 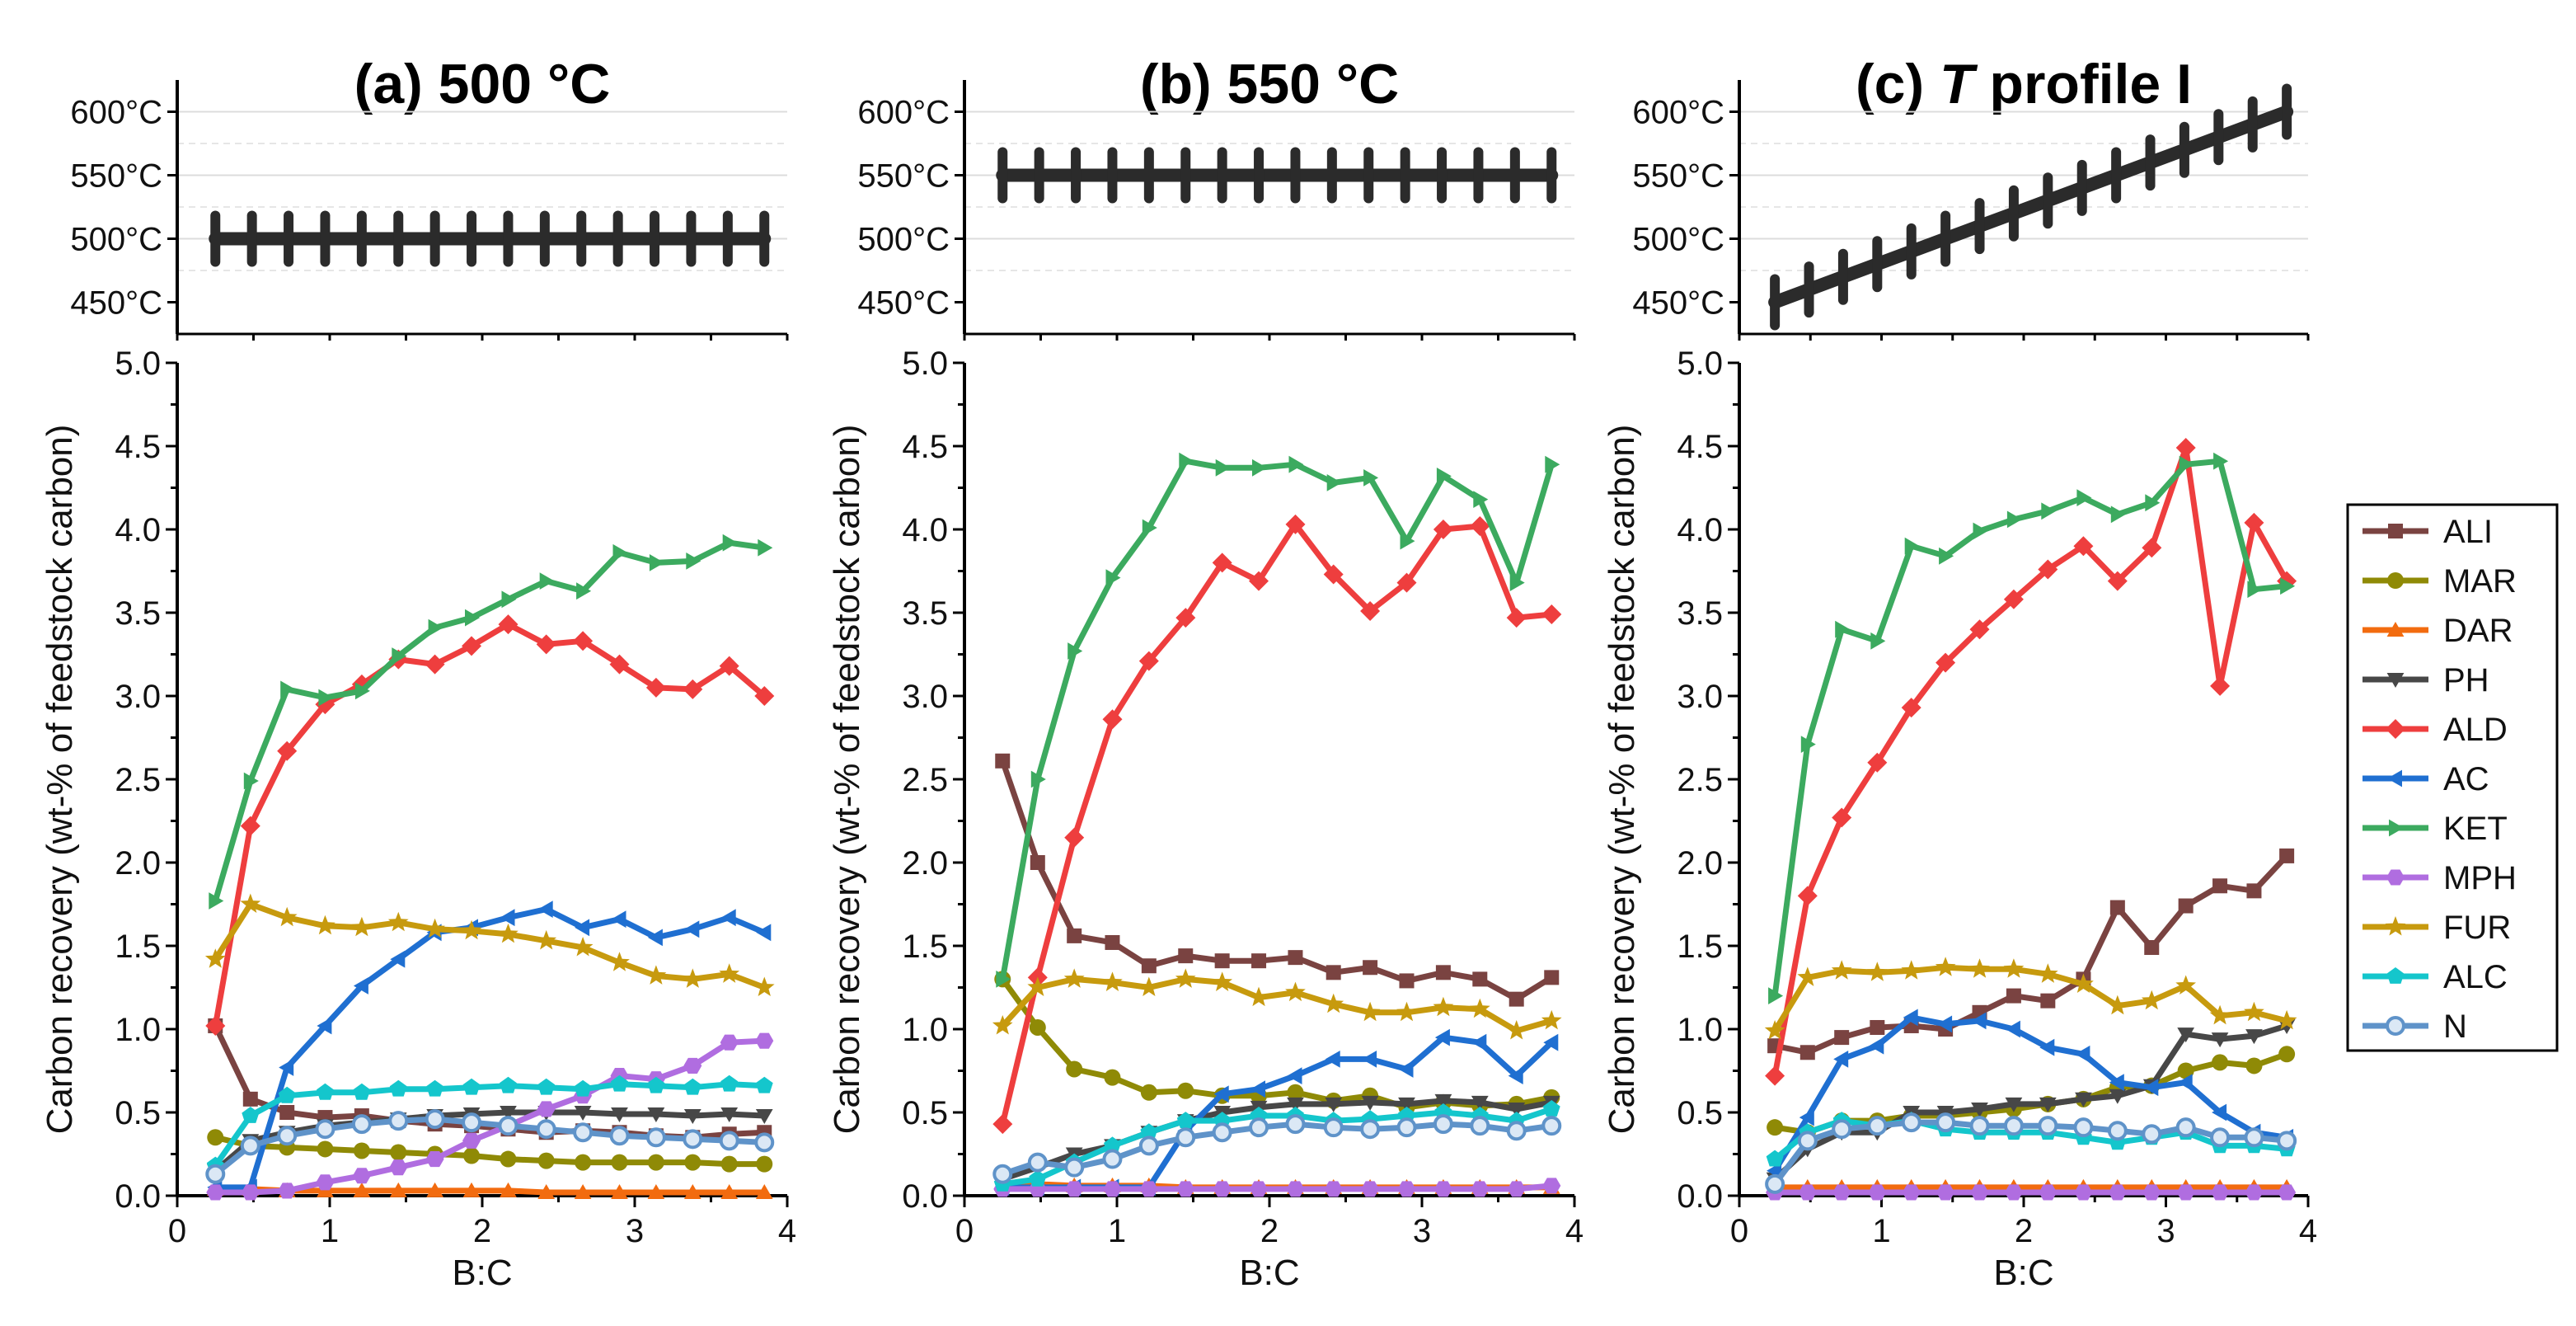 I want to click on series-mph, so click(x=2032, y=1192).